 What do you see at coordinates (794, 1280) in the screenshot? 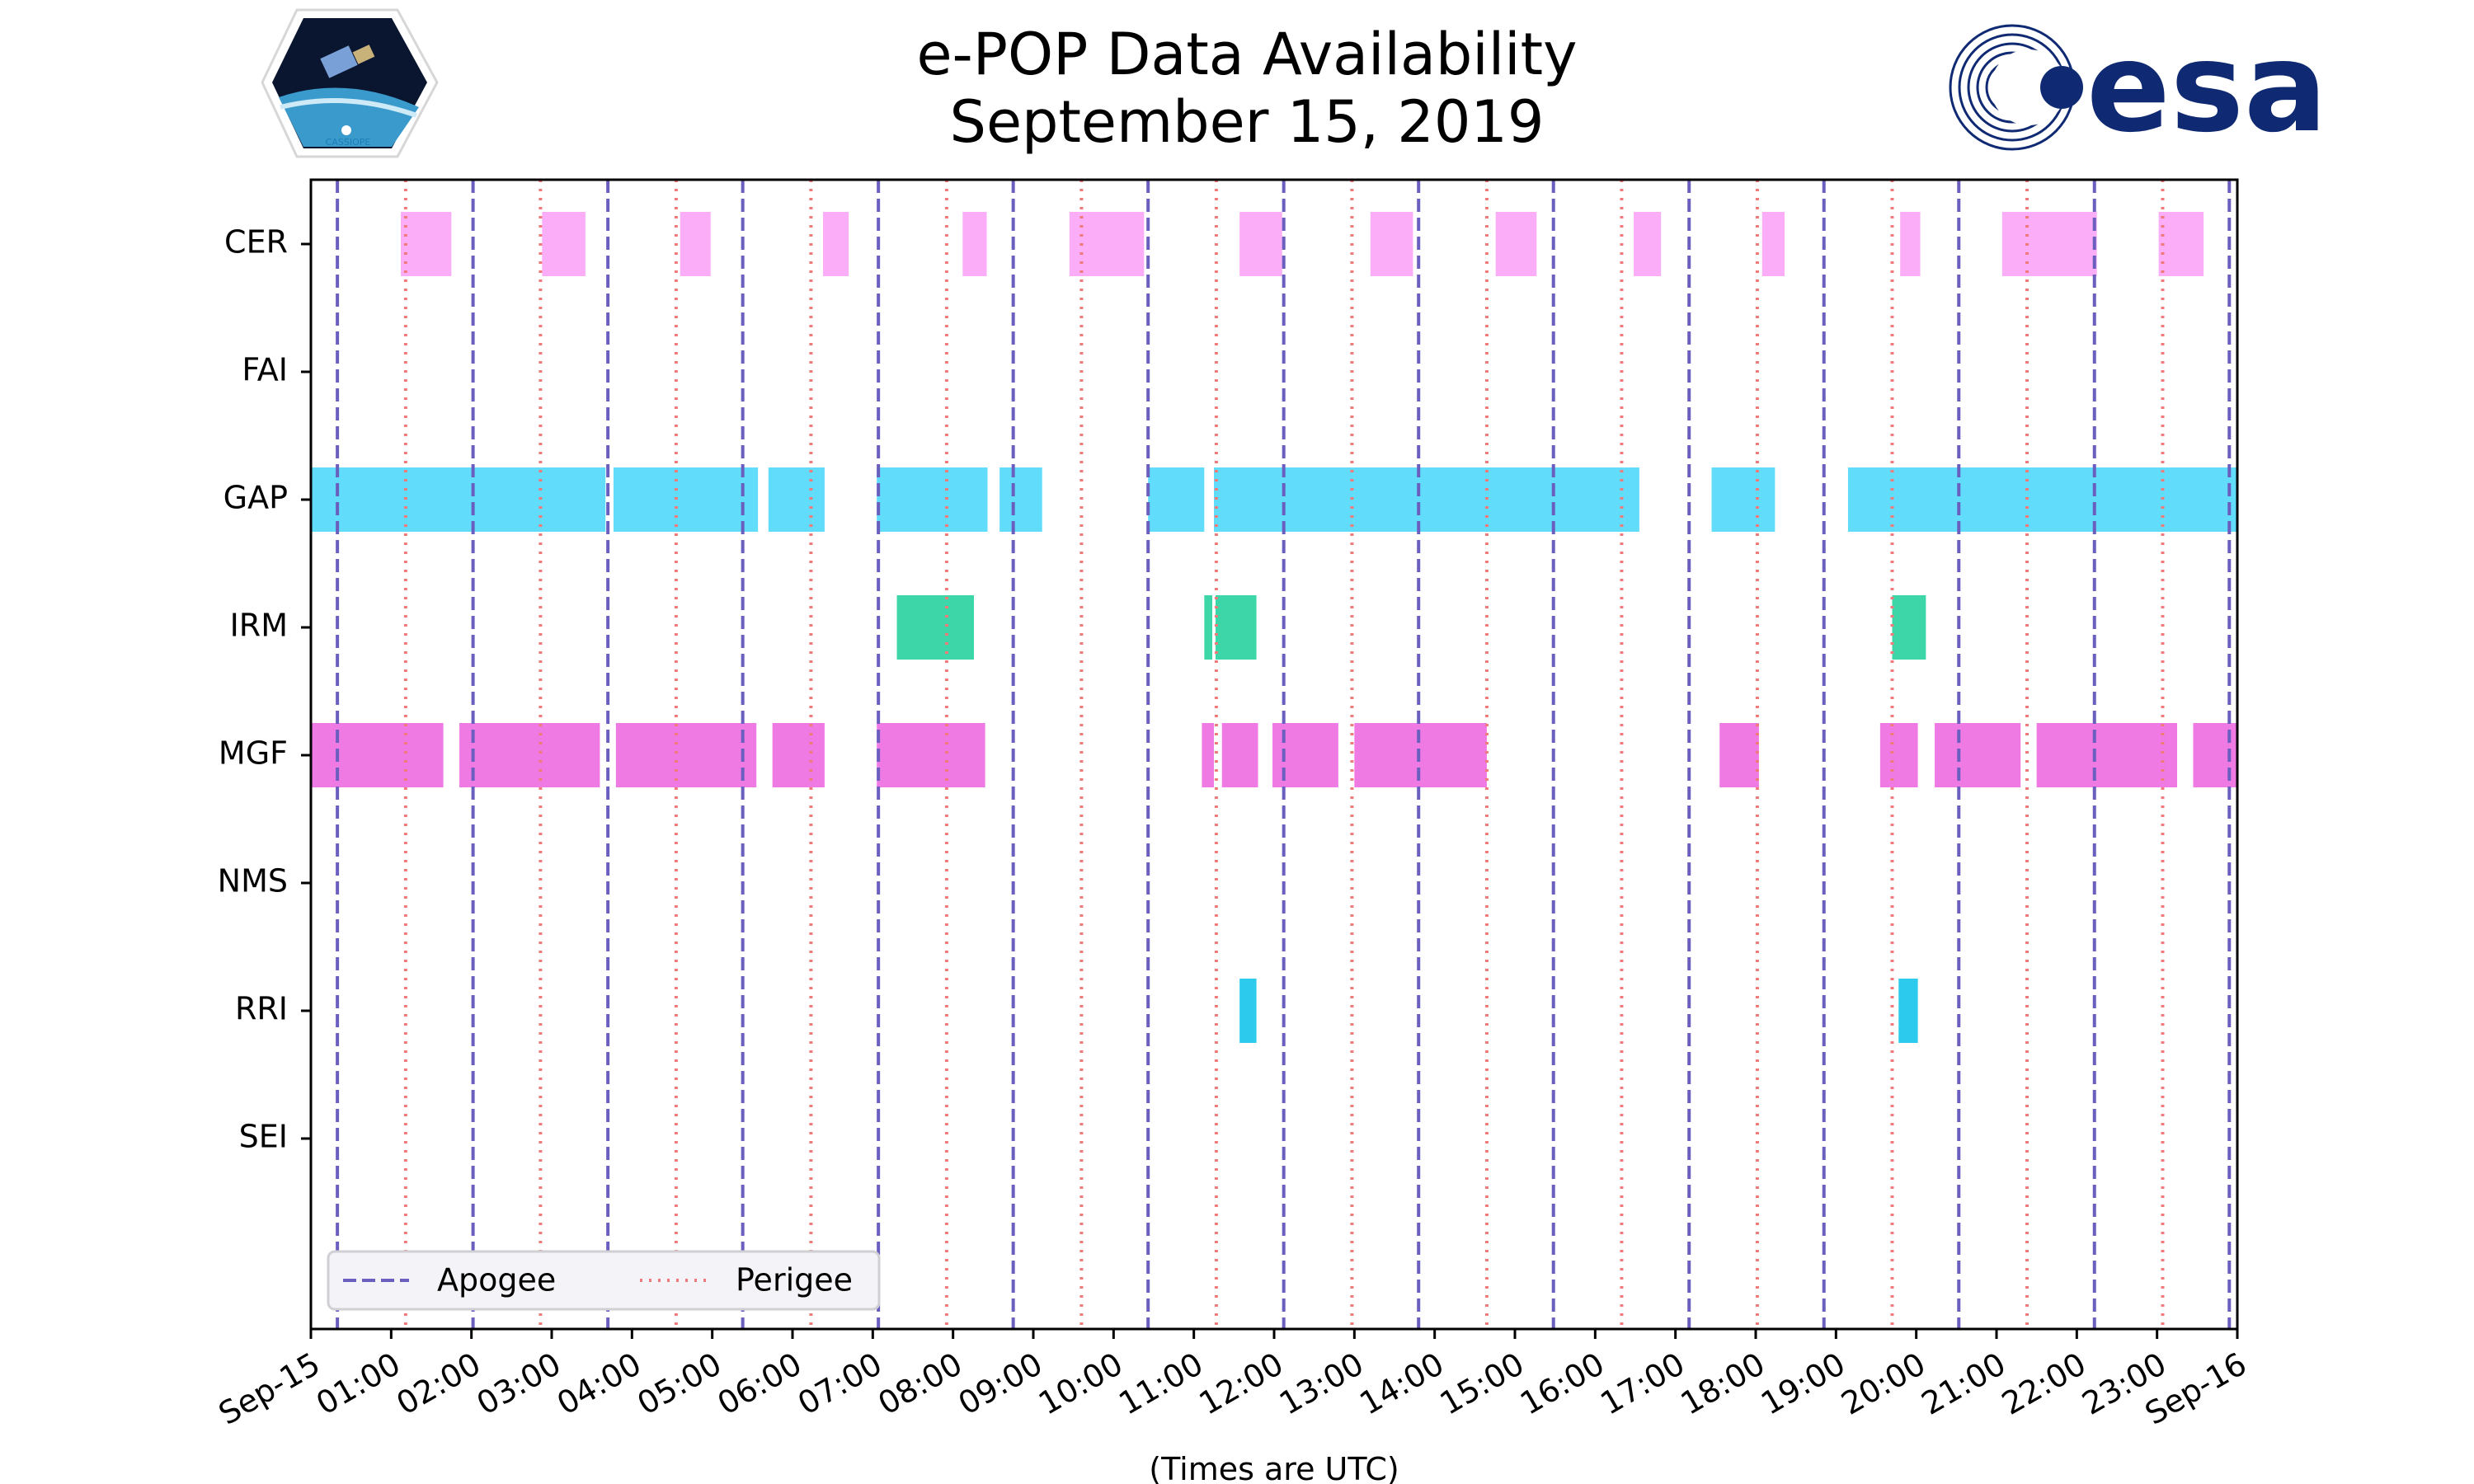
I see `legend-perigee-label: Perigee` at bounding box center [794, 1280].